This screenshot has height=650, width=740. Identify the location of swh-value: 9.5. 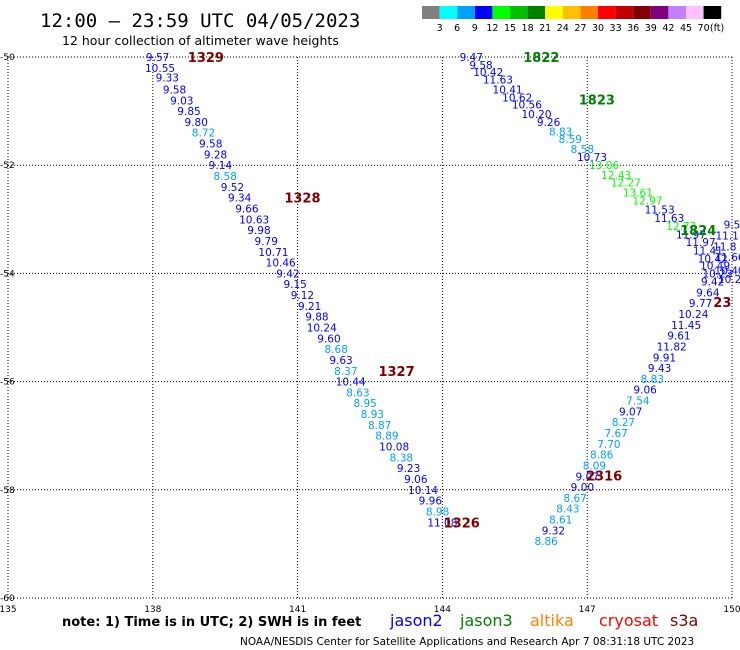
(732, 226).